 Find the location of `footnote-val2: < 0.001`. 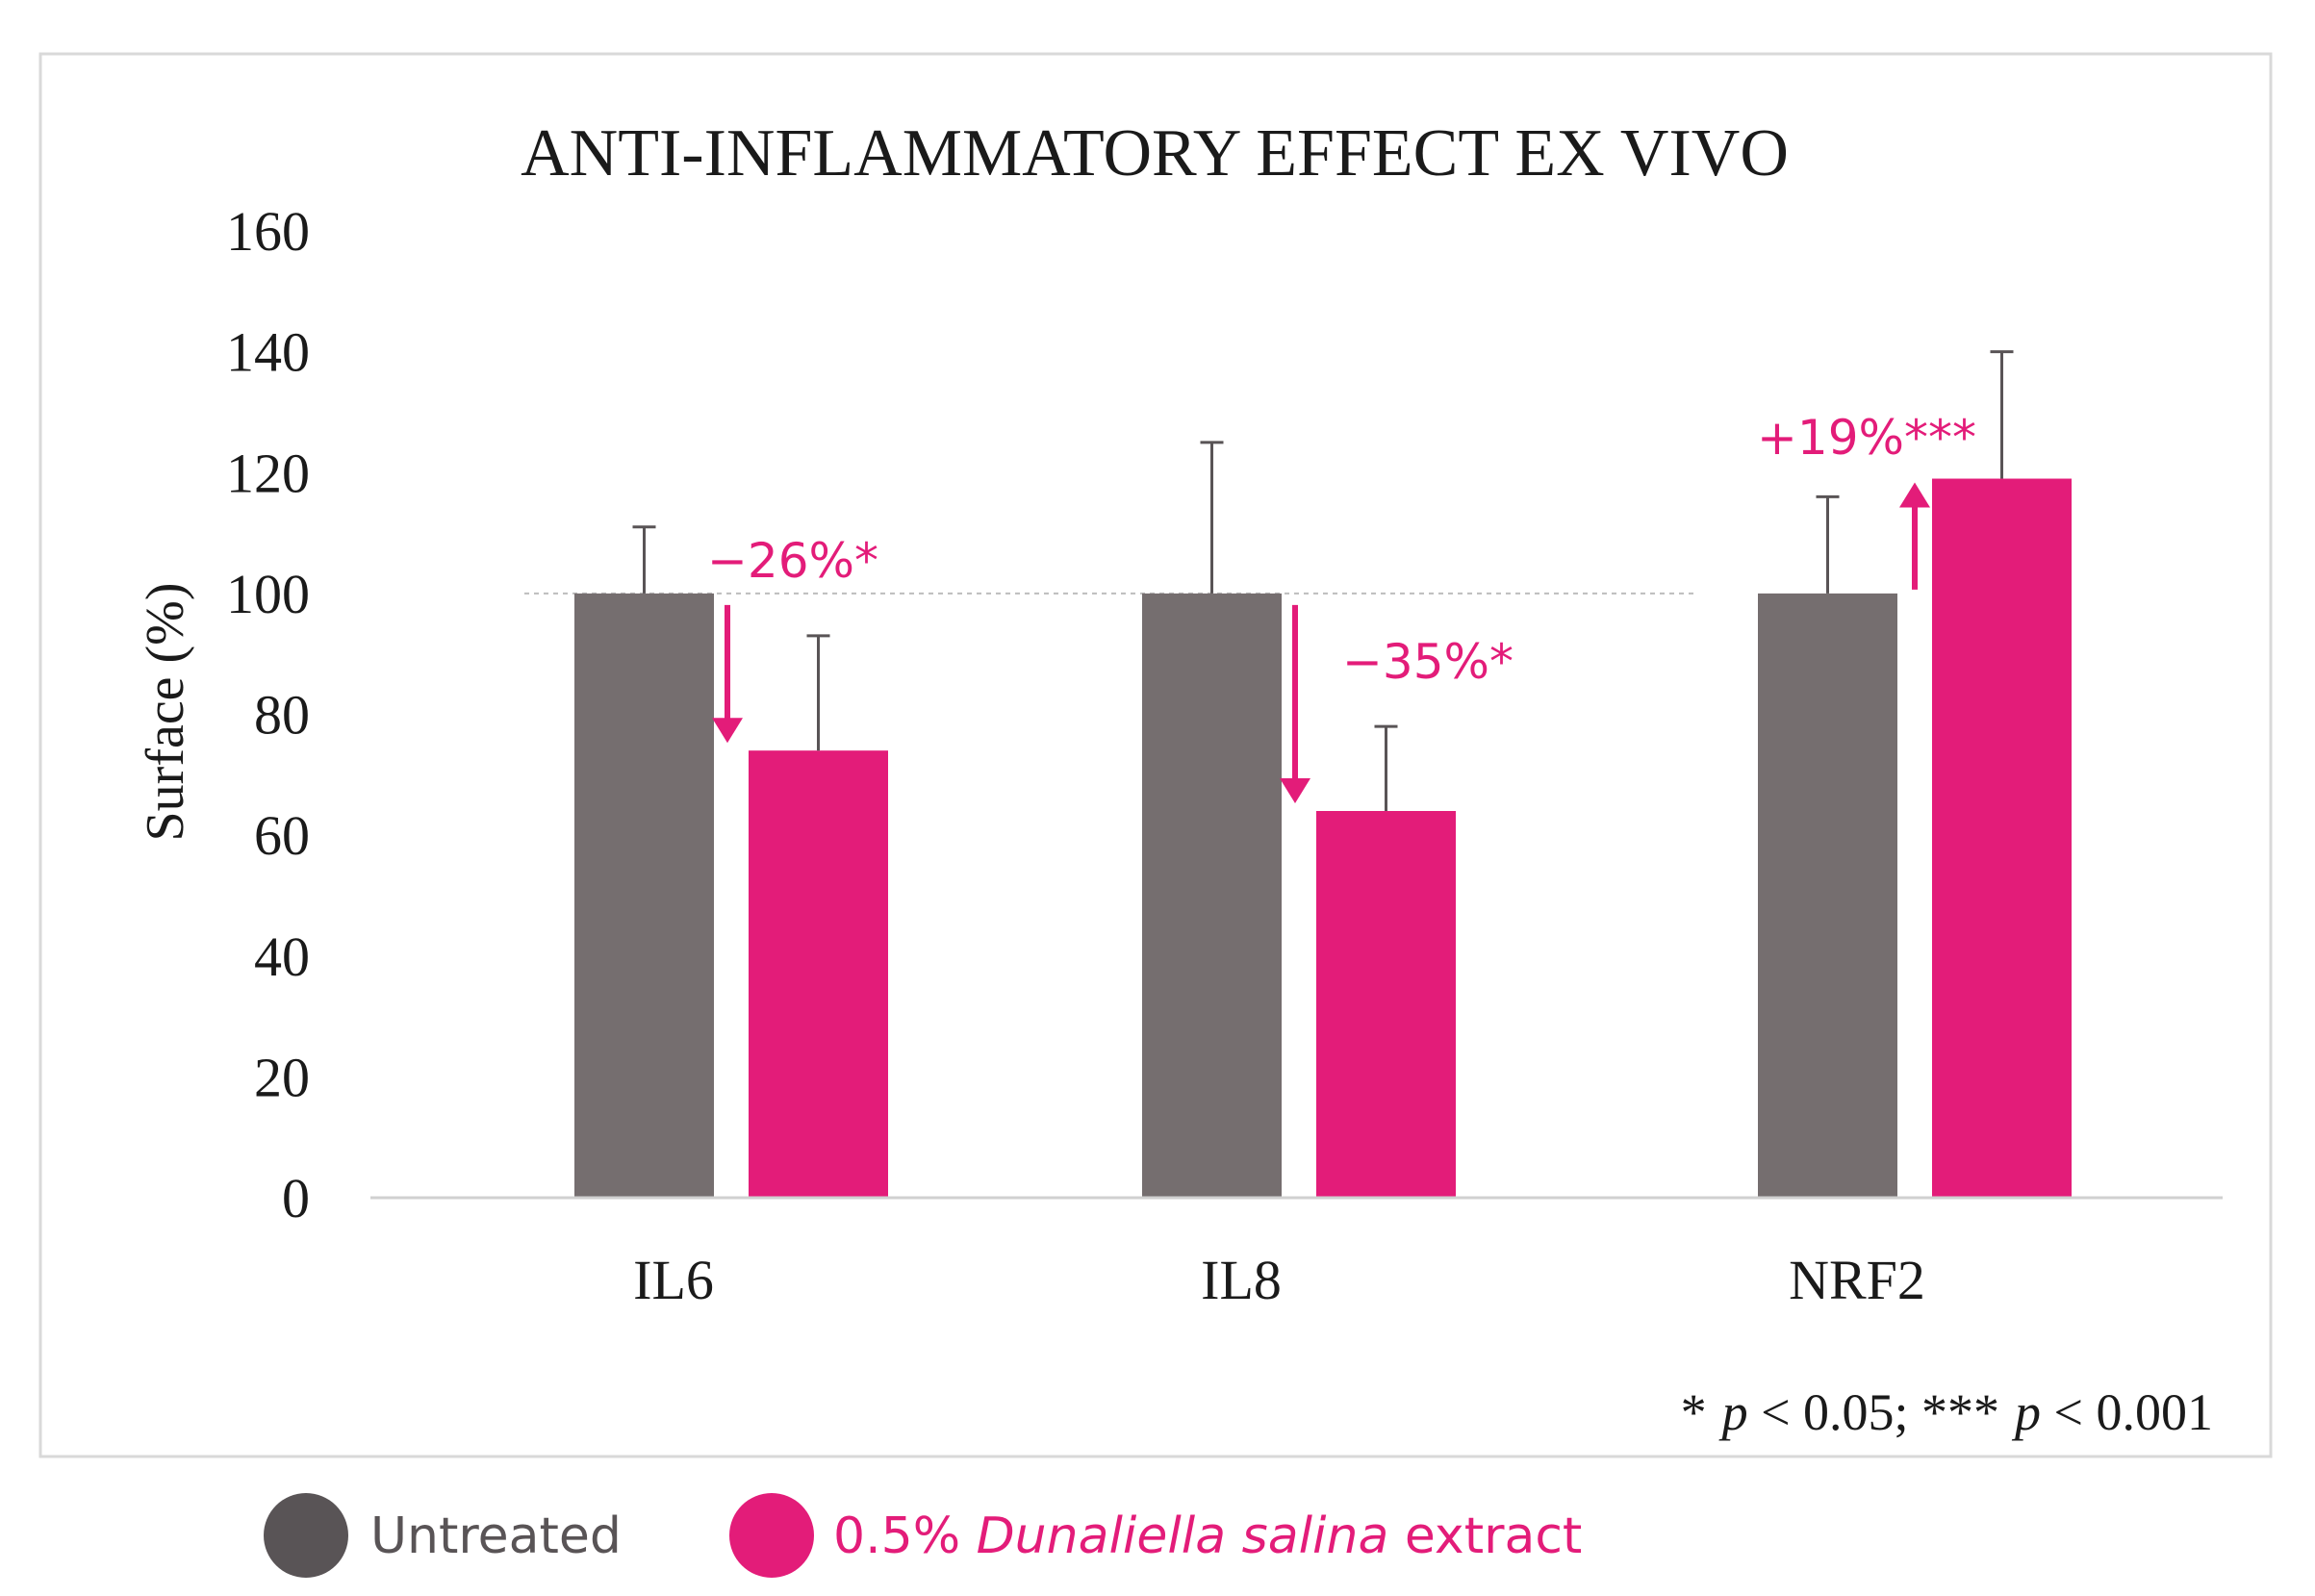

footnote-val2: < 0.001 is located at coordinates (2127, 1412).